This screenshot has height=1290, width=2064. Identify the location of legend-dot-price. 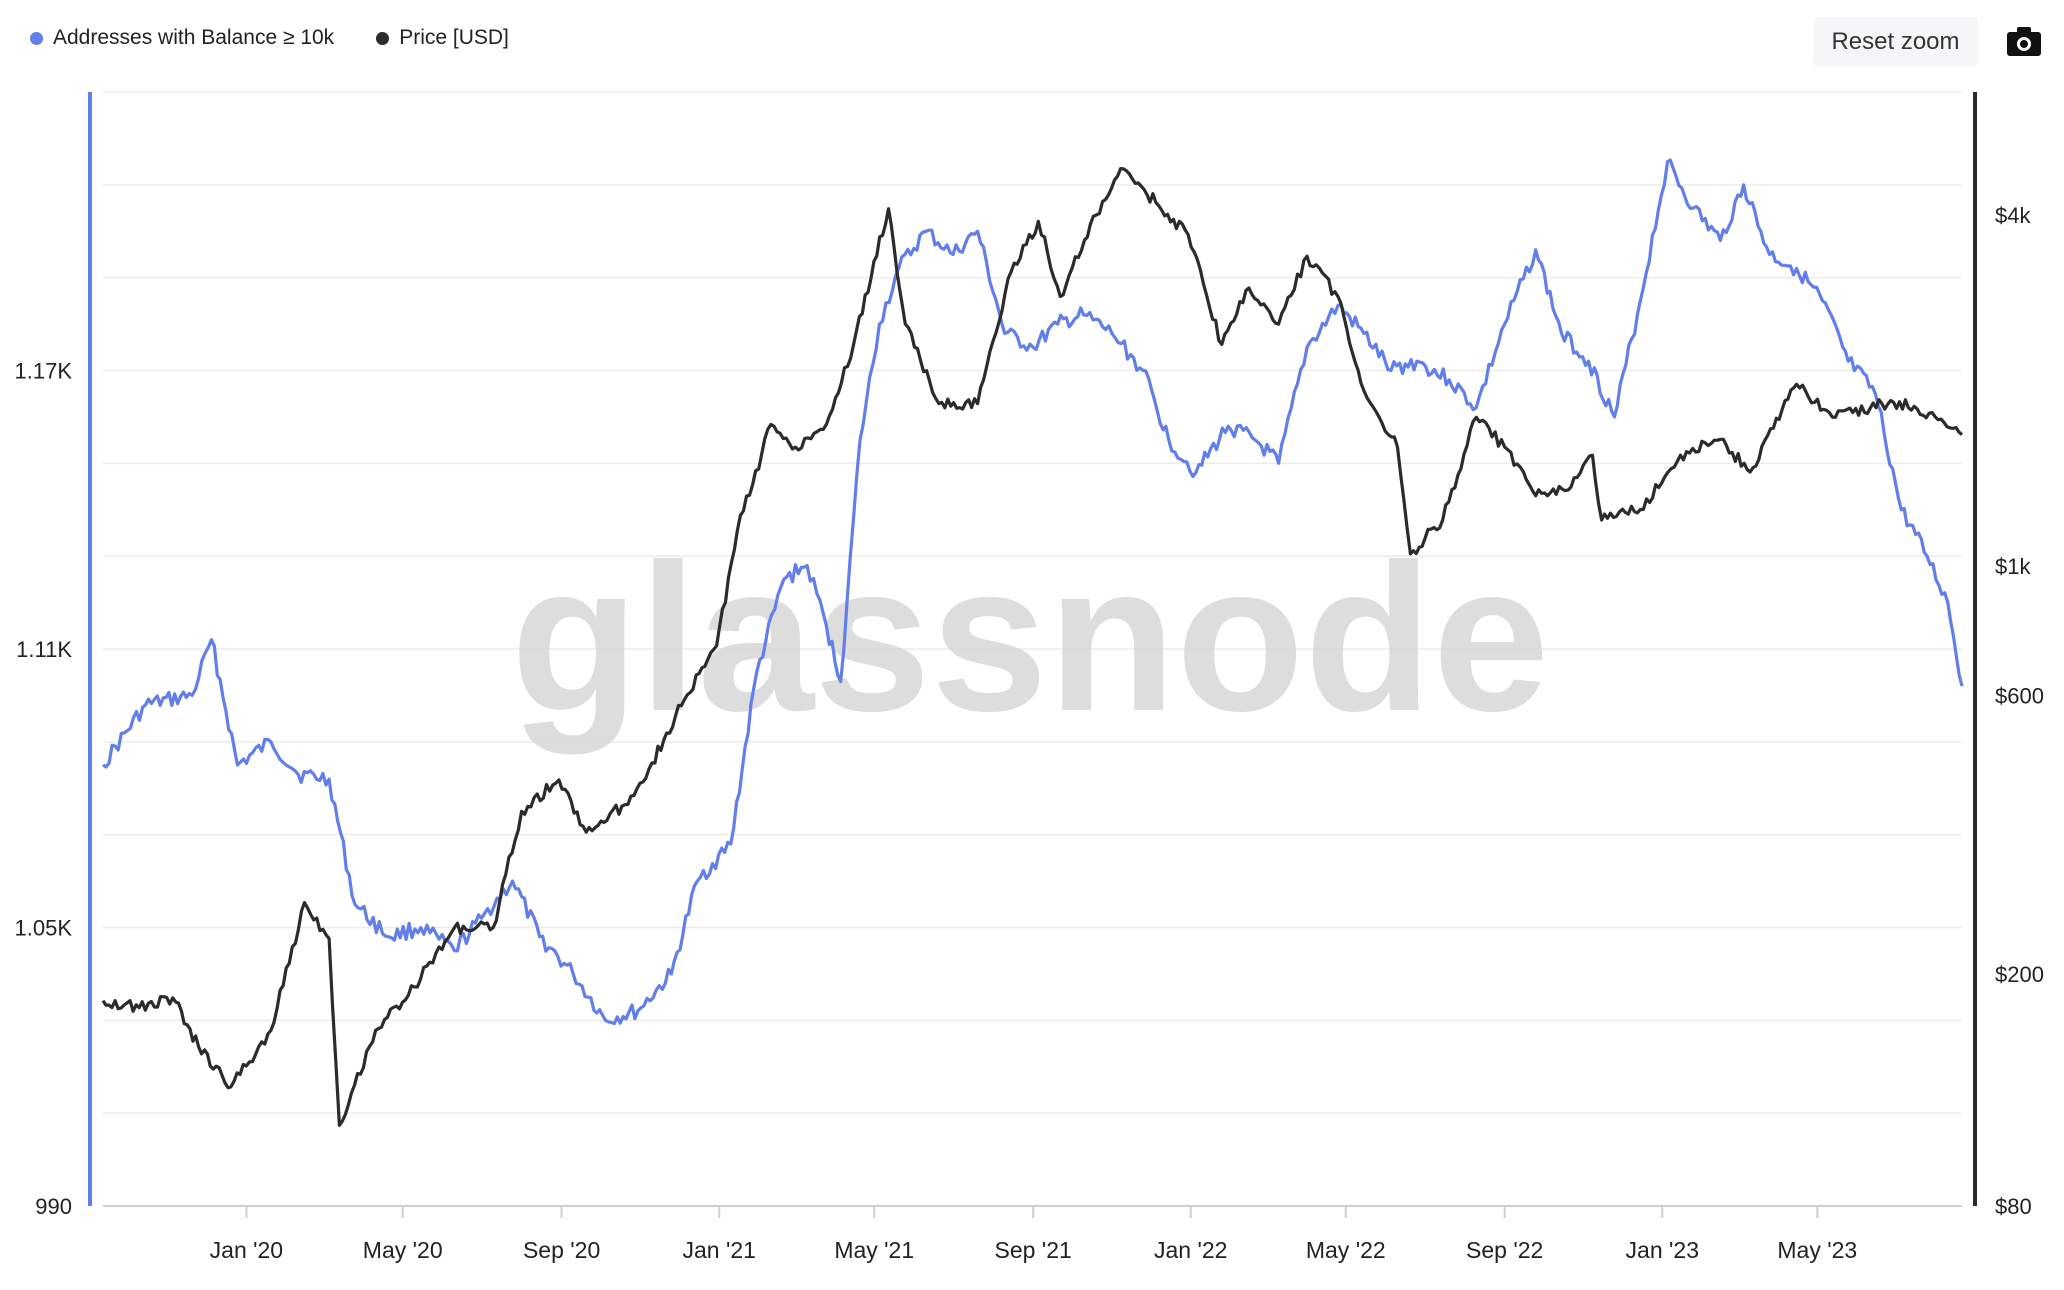
(383, 38).